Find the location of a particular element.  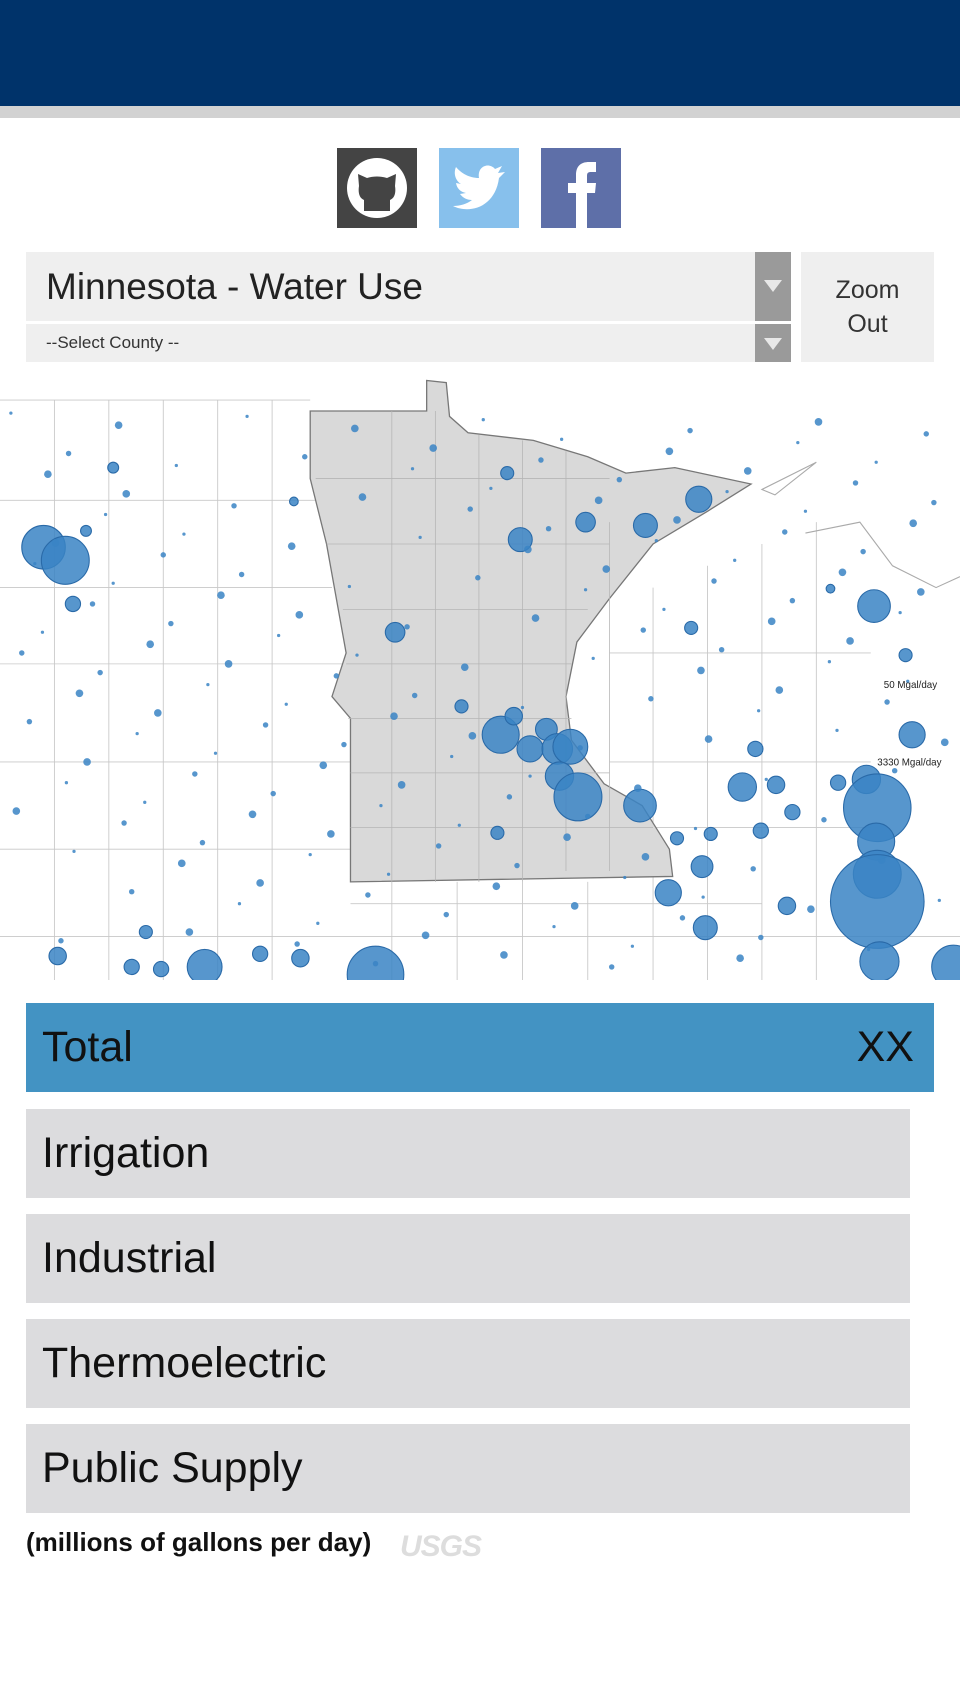

category-row: Industrial is located at coordinates (468, 1258).